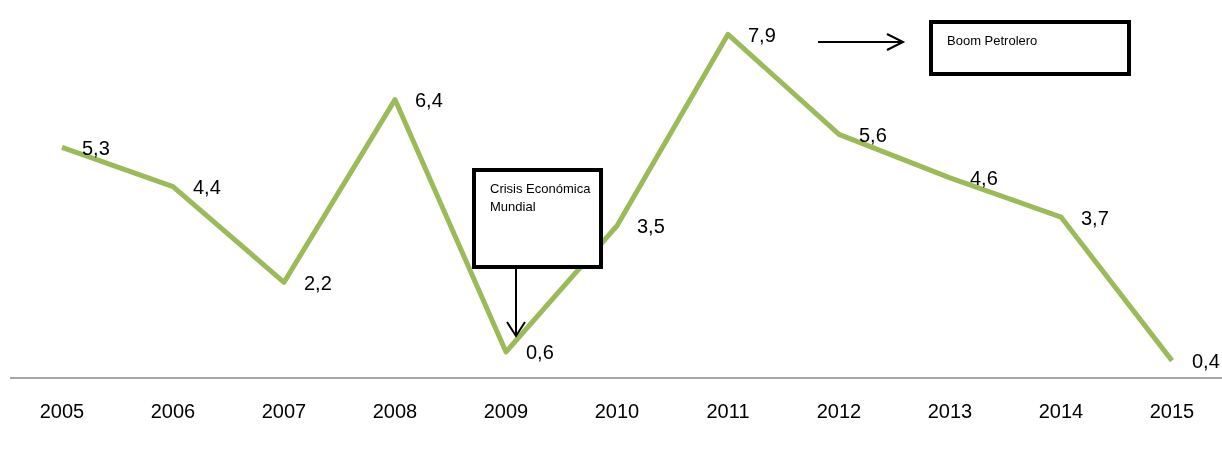 The height and width of the screenshot is (451, 1222). What do you see at coordinates (1172, 410) in the screenshot?
I see `x-tick-label: 2015` at bounding box center [1172, 410].